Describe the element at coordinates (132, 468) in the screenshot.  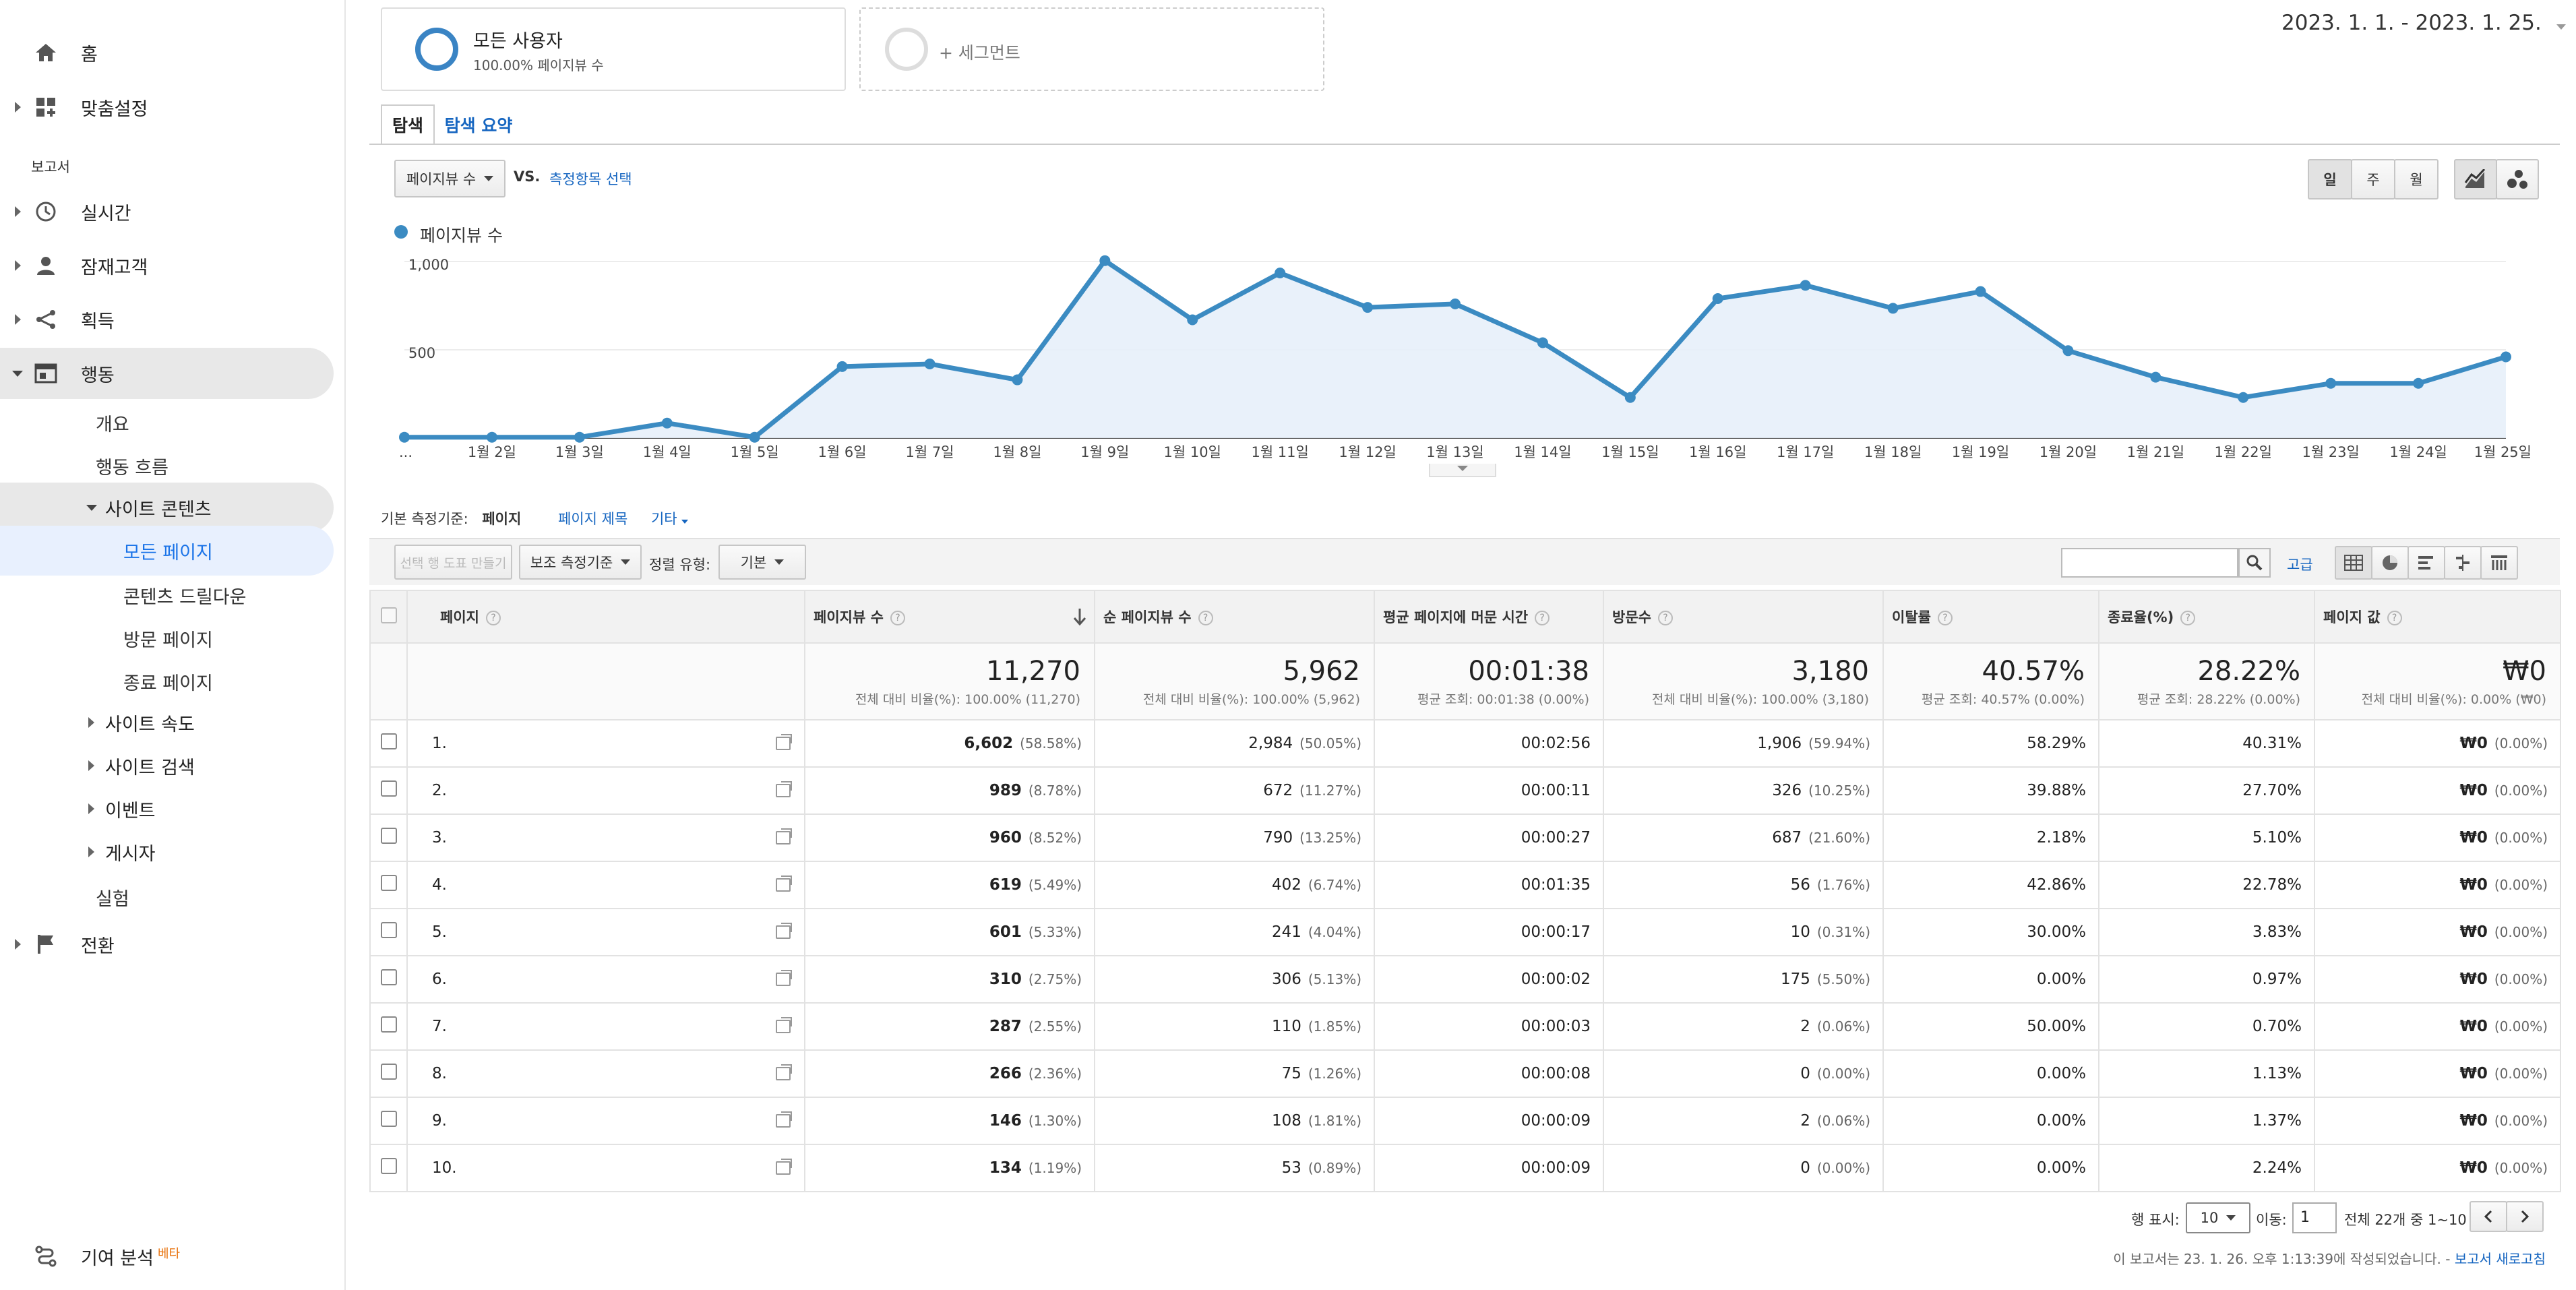
I see `nav-behavior-flow: 행동 흐름` at that location.